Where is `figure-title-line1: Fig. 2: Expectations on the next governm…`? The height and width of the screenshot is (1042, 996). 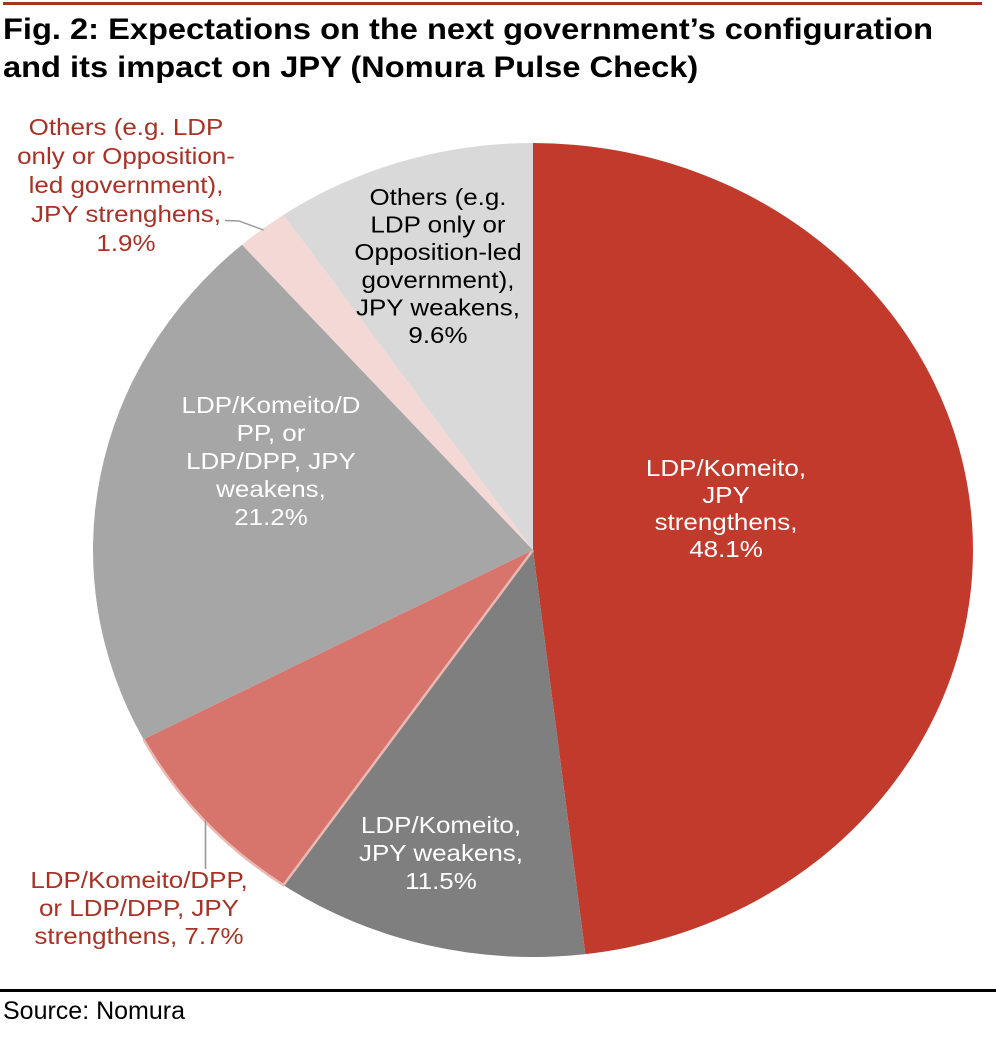
figure-title-line1: Fig. 2: Expectations on the next governm… is located at coordinates (468, 29).